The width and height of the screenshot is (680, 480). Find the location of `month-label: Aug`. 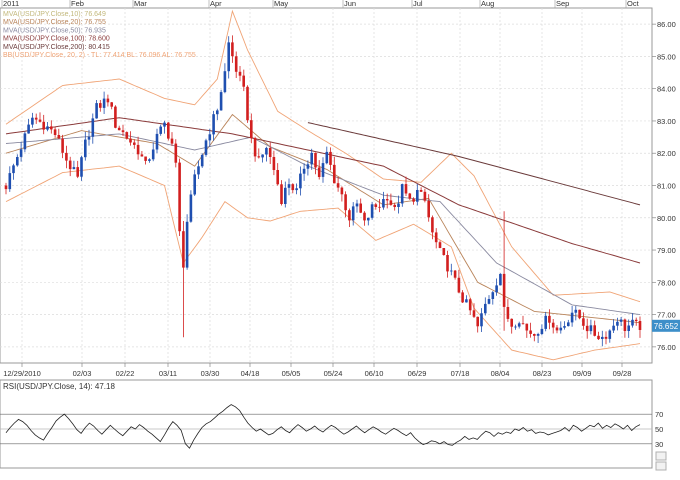

month-label: Aug is located at coordinates (487, 4).